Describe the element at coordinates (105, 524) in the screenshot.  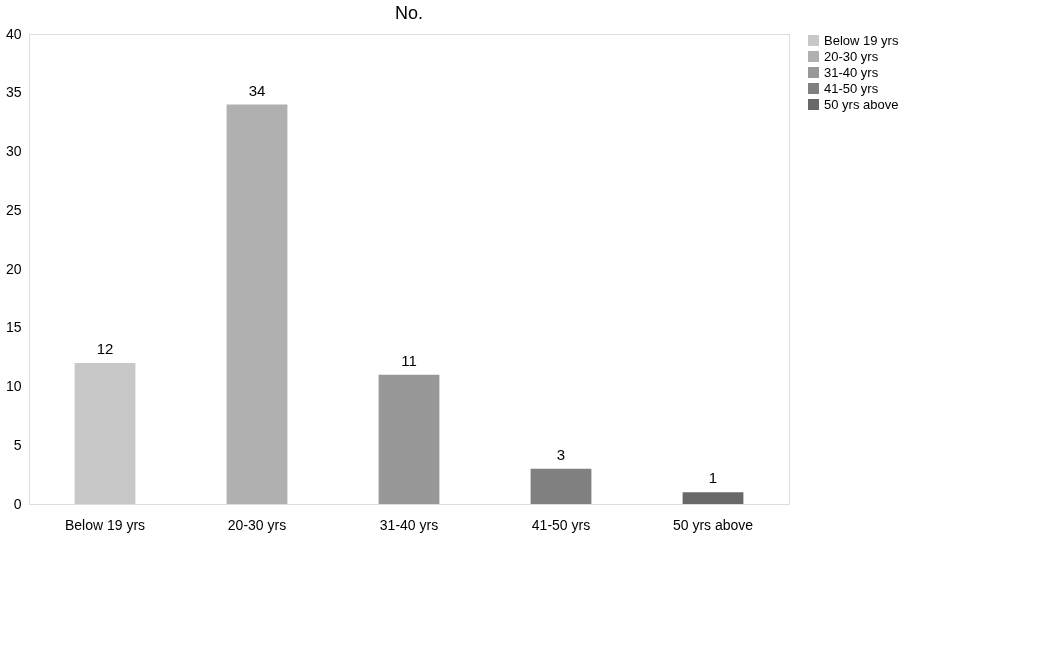
I see `x-tick-label: Below 19 yrs` at that location.